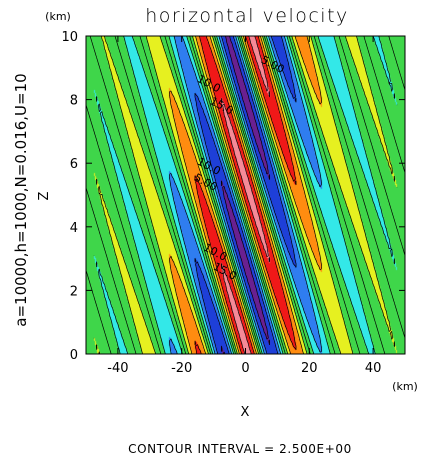  I want to click on y-tick-label: 6, so click(74, 164).